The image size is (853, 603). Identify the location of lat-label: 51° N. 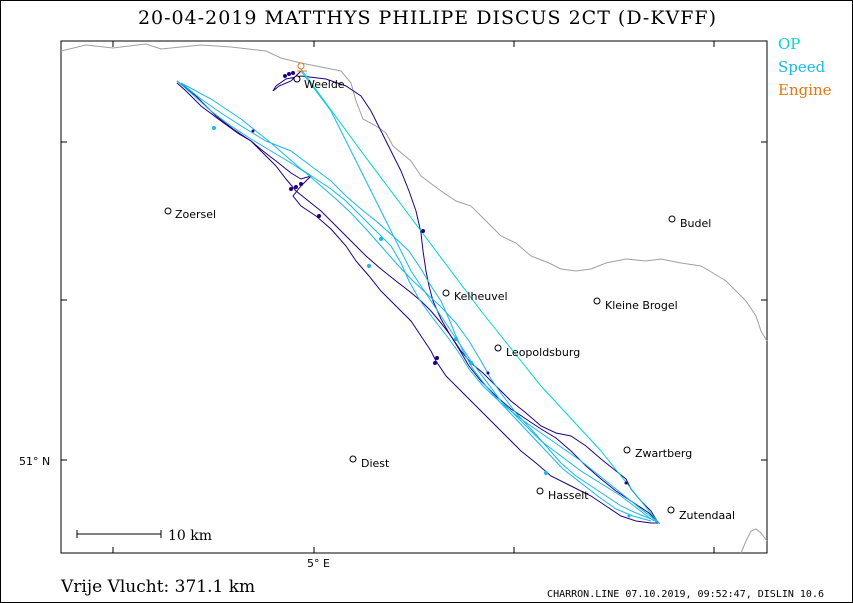
(34, 461).